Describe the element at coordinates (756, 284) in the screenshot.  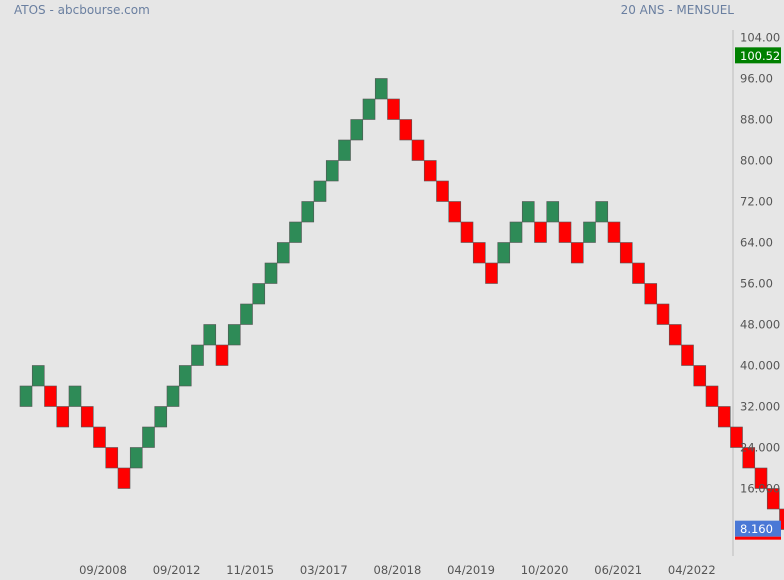
I see `y-tick-label: 56.00` at that location.